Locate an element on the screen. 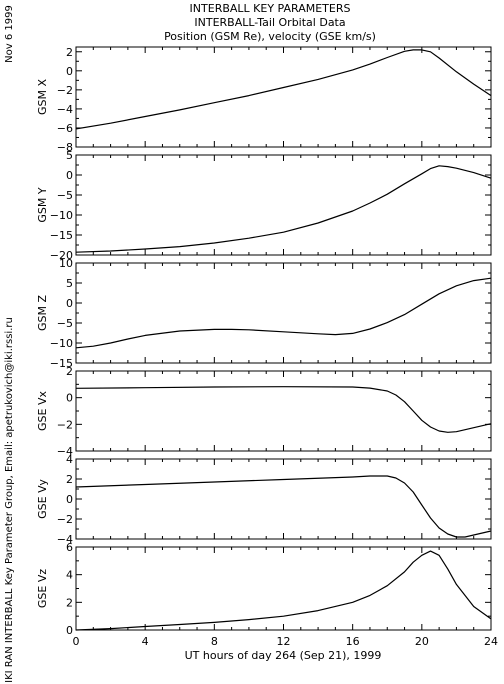 Image resolution: width=504 pixels, height=684 pixels. y-axis-label: GSE Vx is located at coordinates (42, 411).